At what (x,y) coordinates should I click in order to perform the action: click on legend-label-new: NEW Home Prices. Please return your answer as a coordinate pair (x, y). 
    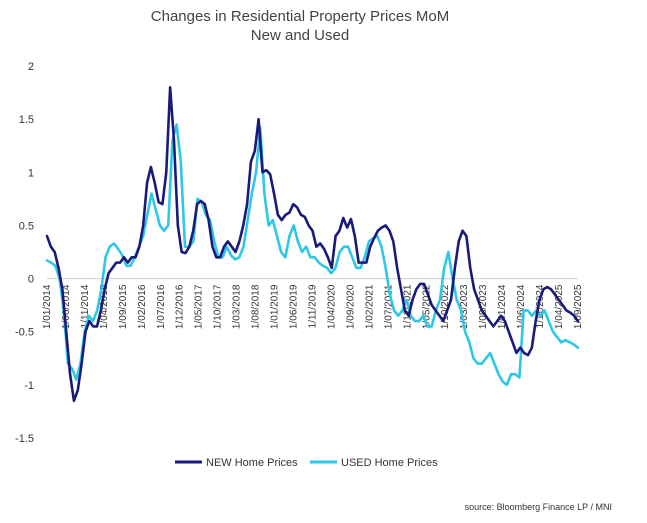
    Looking at the image, I should click on (252, 463).